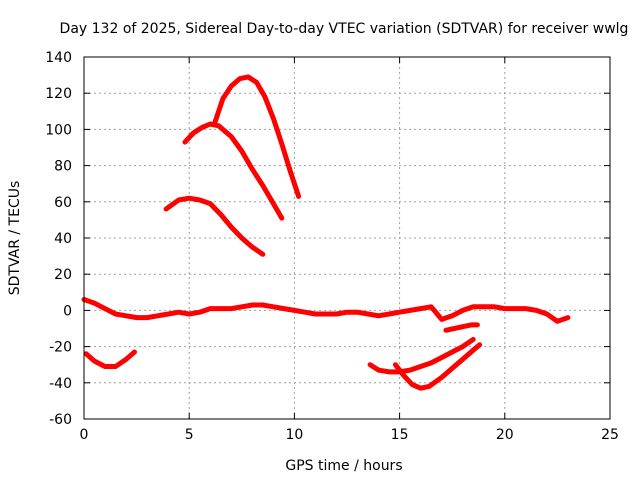  I want to click on x-tick-label: 20, so click(505, 435).